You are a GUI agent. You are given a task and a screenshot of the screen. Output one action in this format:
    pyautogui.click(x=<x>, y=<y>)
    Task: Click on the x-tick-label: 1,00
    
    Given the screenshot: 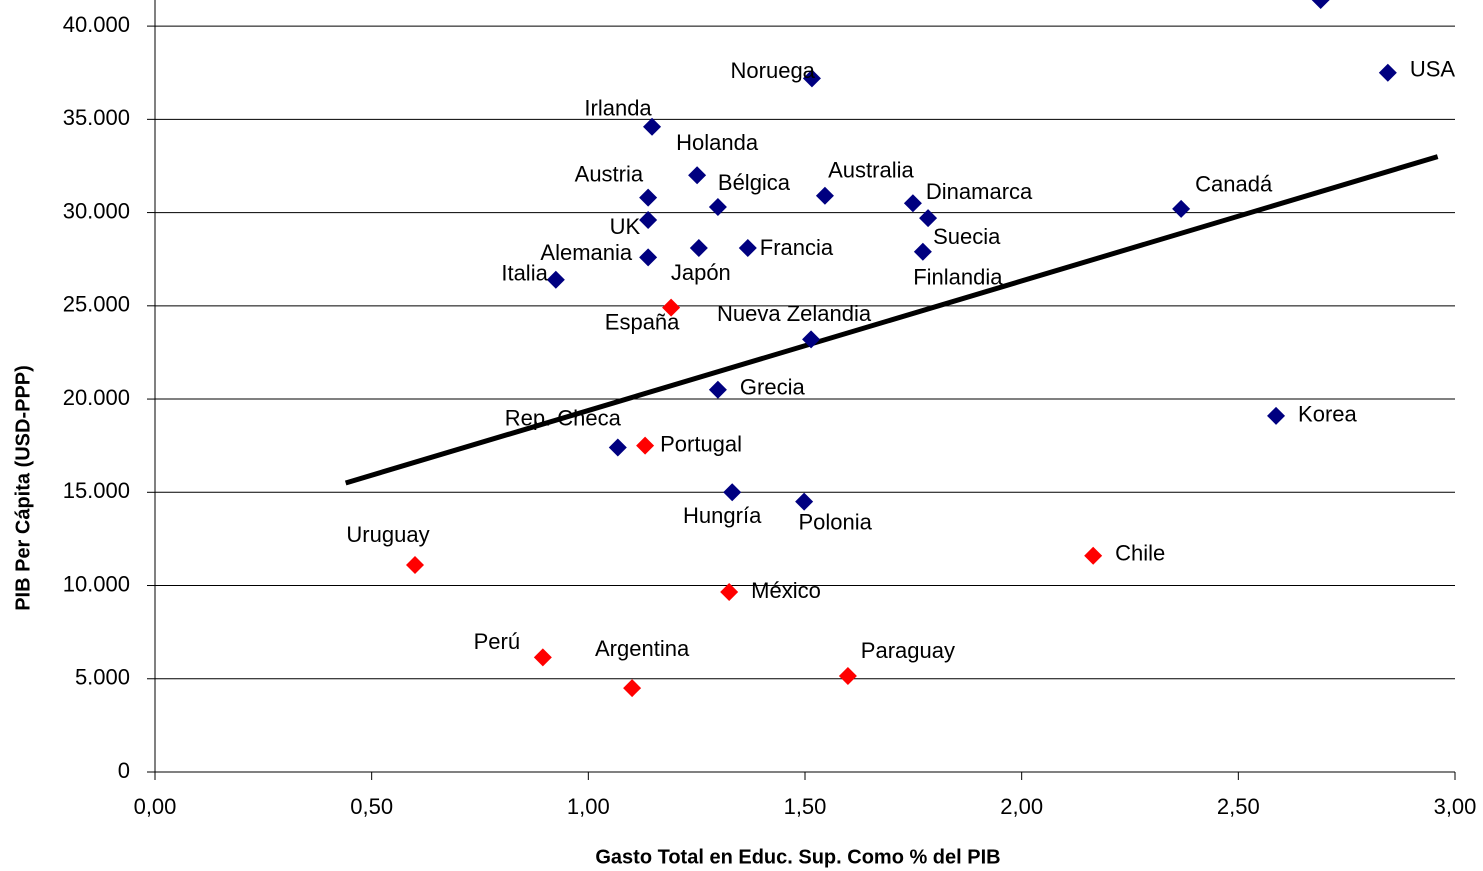 What is the action you would take?
    pyautogui.click(x=588, y=806)
    